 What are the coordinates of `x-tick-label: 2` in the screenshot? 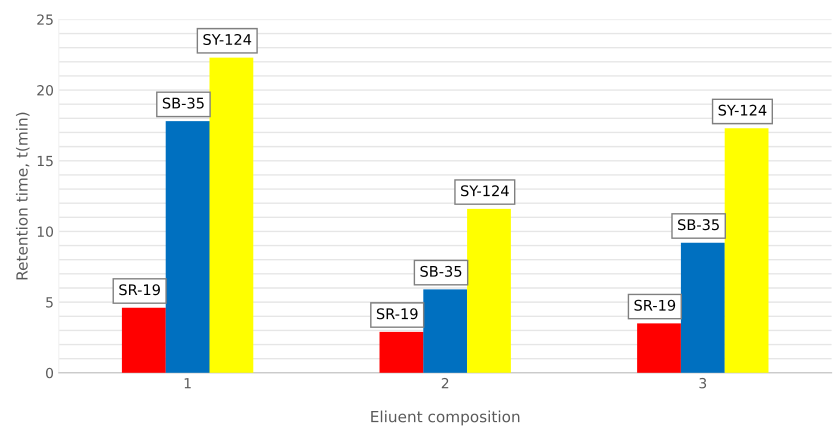 It's located at (445, 383).